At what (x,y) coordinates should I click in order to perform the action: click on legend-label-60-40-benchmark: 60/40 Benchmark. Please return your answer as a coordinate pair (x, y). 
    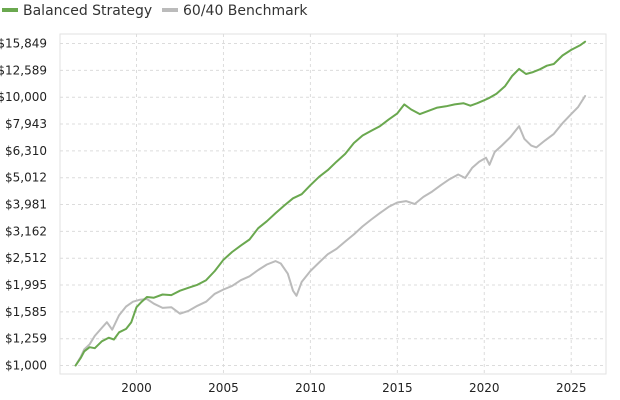
    Looking at the image, I should click on (245, 11).